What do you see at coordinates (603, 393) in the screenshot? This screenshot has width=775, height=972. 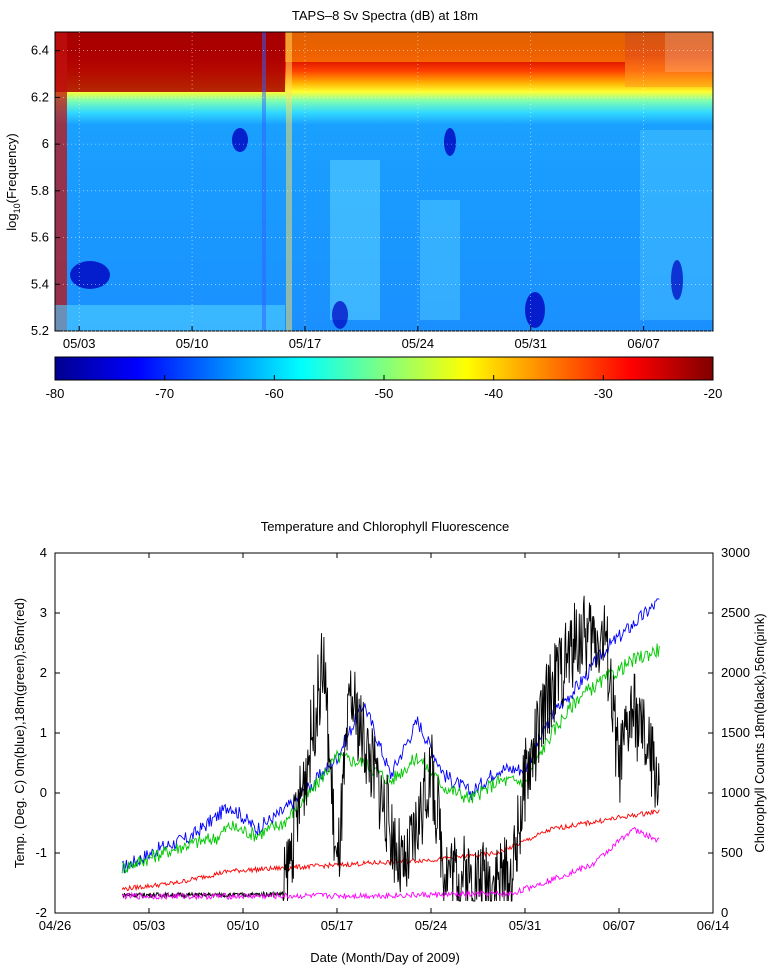 I see `colorbar-tick-label: -30` at bounding box center [603, 393].